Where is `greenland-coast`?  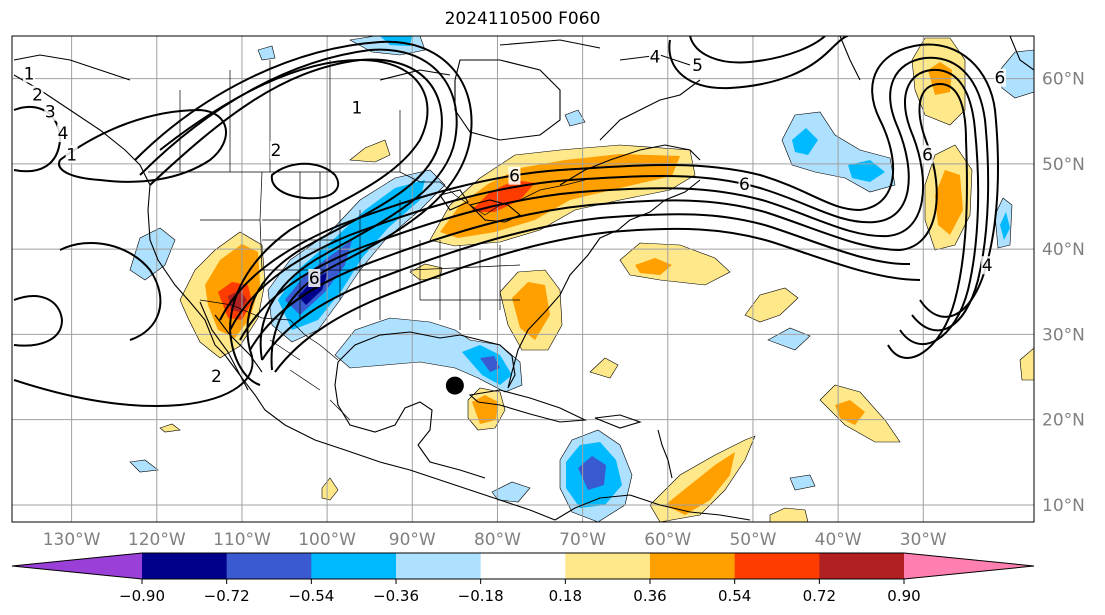 greenland-coast is located at coordinates (936, 58).